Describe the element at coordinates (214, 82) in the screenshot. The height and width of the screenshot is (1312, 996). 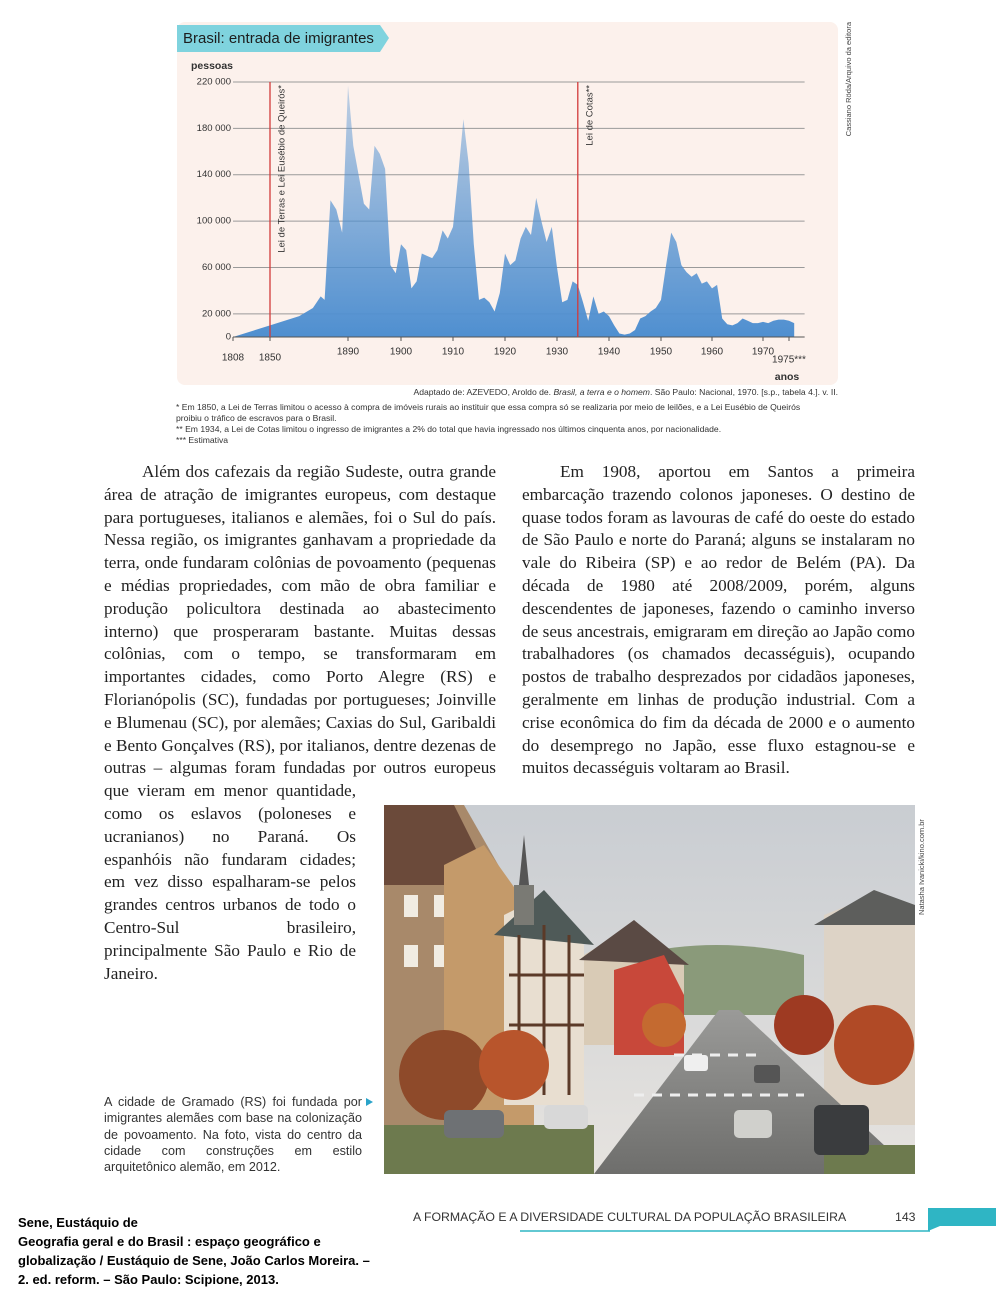
I see `y-tick-label: 220 000` at that location.